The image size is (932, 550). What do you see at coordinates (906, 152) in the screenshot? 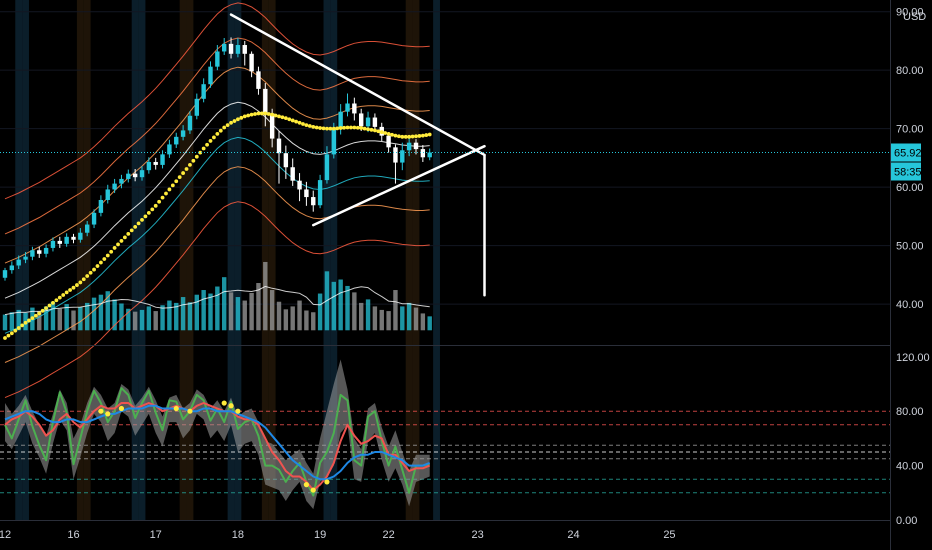
I see `last-price-badge` at bounding box center [906, 152].